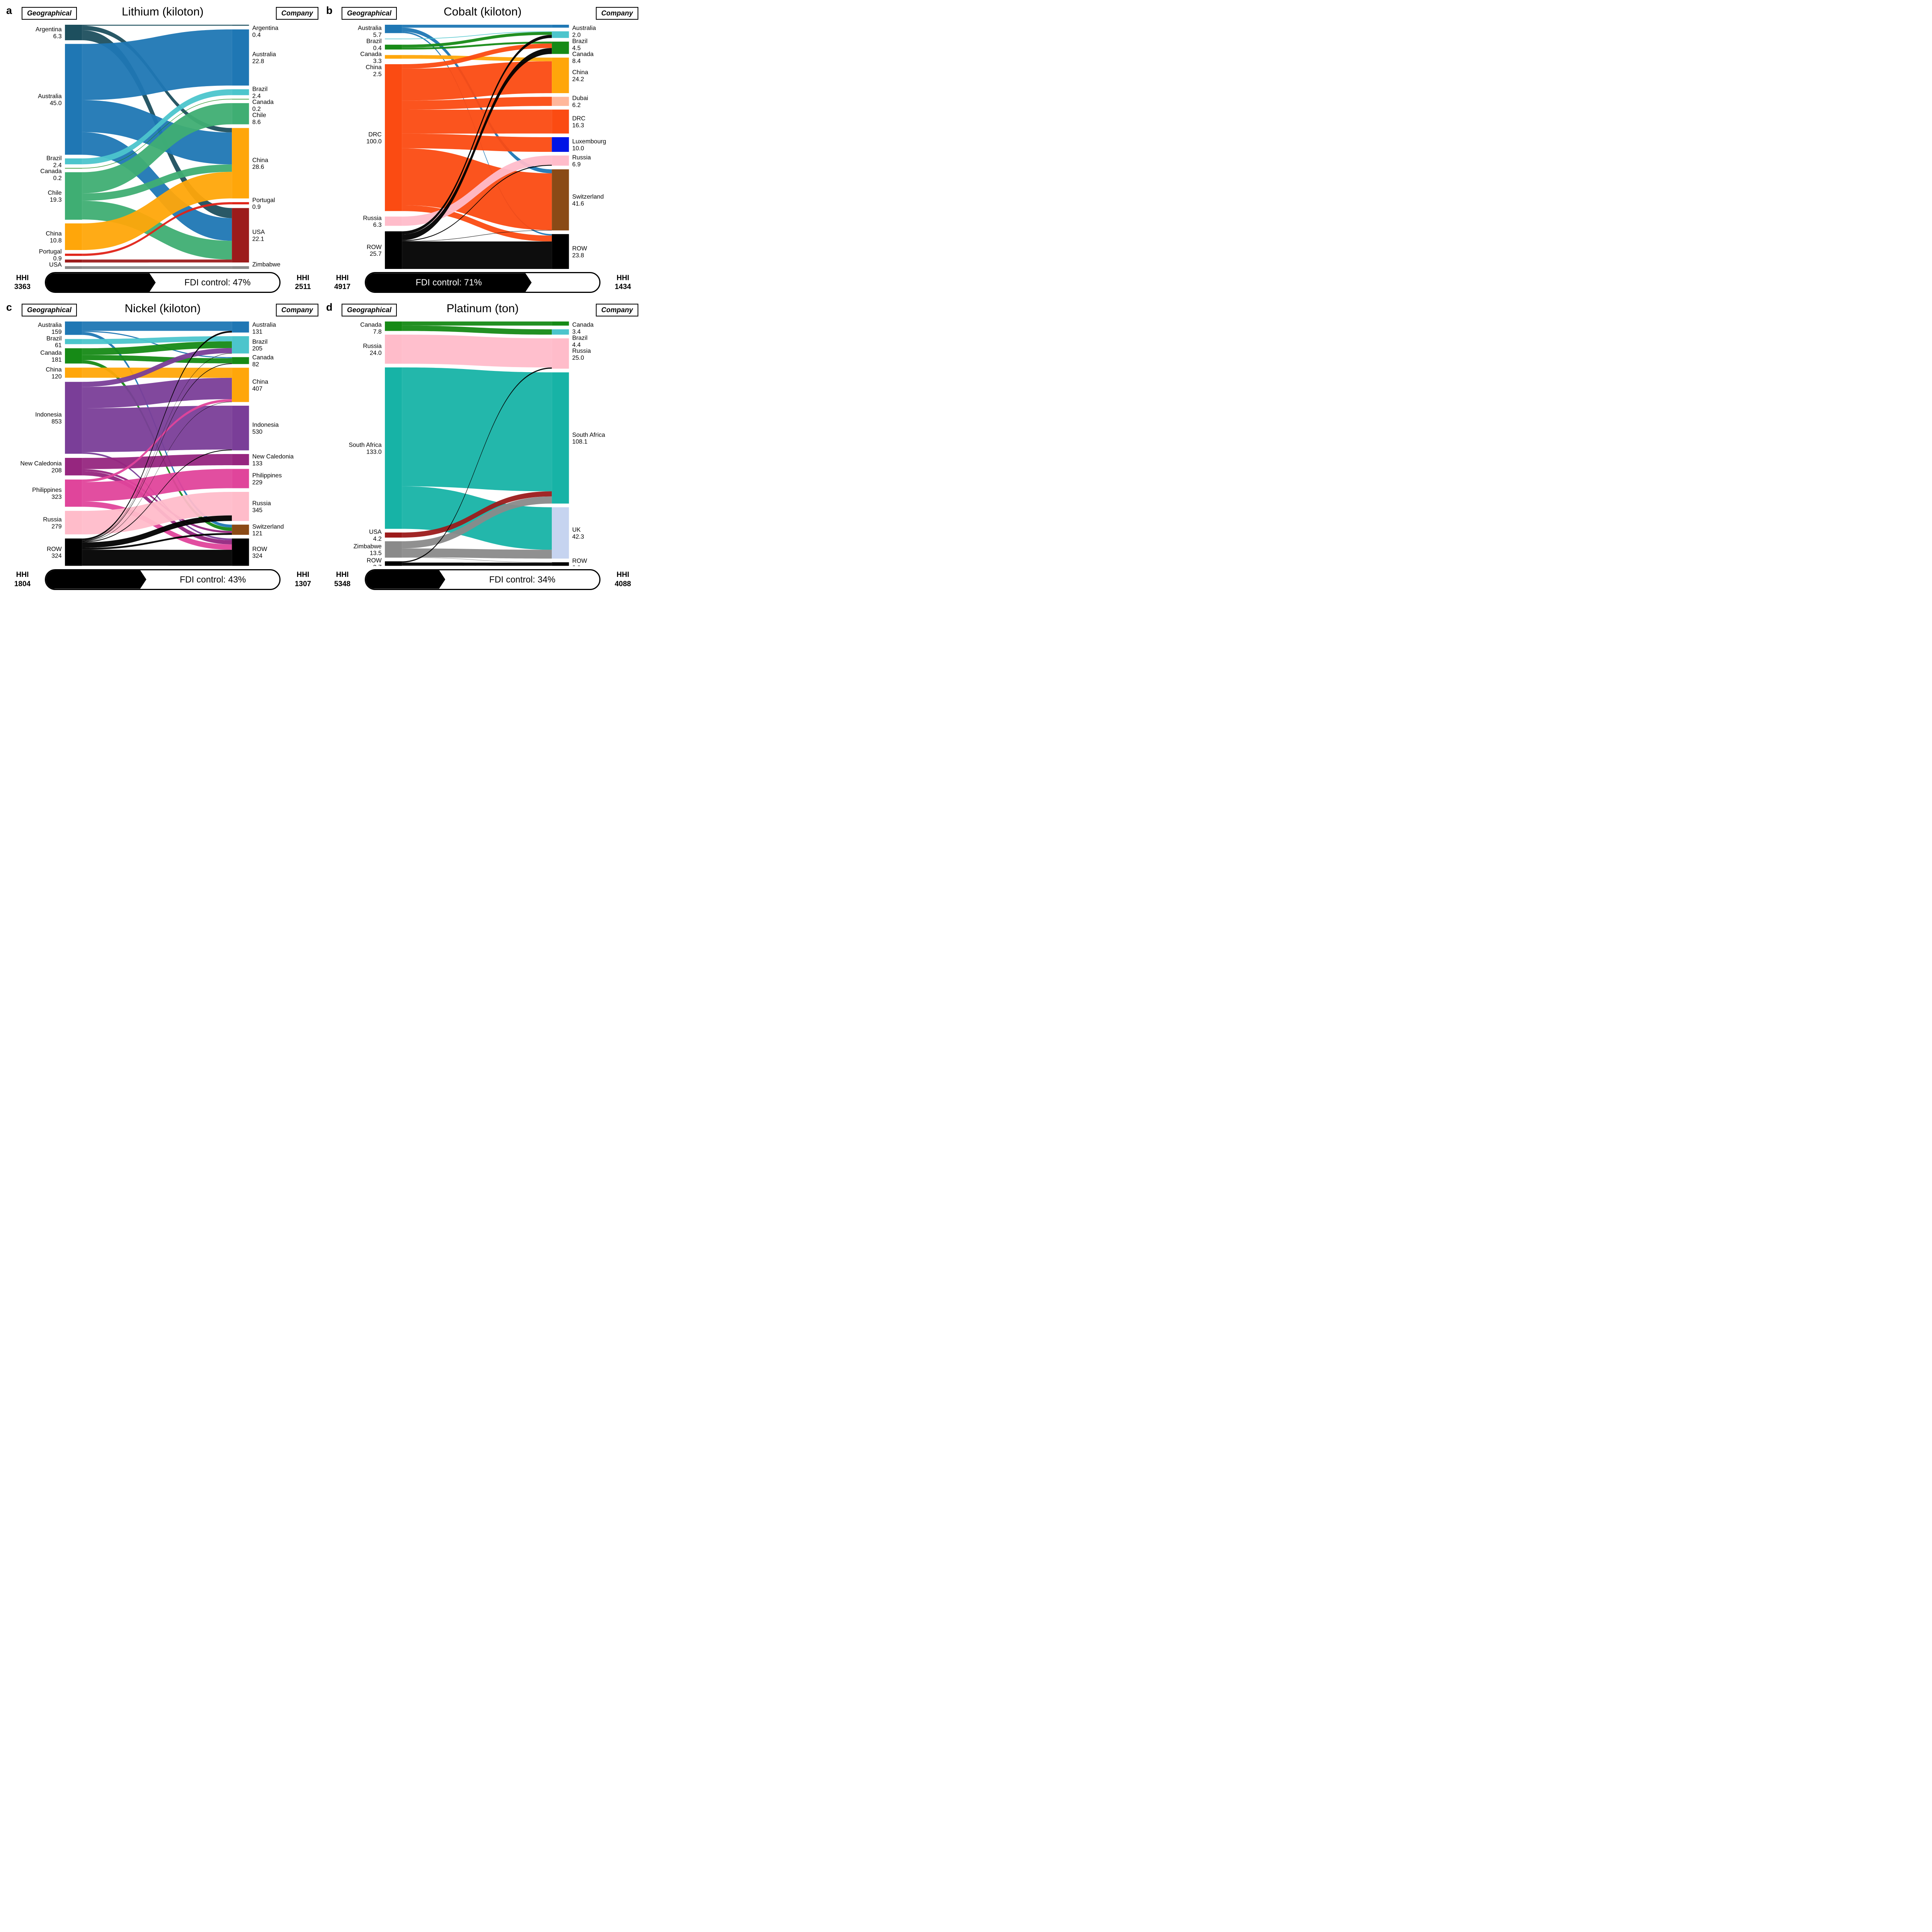 The height and width of the screenshot is (1932, 1932). Describe the element at coordinates (483, 12) in the screenshot. I see `panel-title: Cobalt (kiloton)` at that location.